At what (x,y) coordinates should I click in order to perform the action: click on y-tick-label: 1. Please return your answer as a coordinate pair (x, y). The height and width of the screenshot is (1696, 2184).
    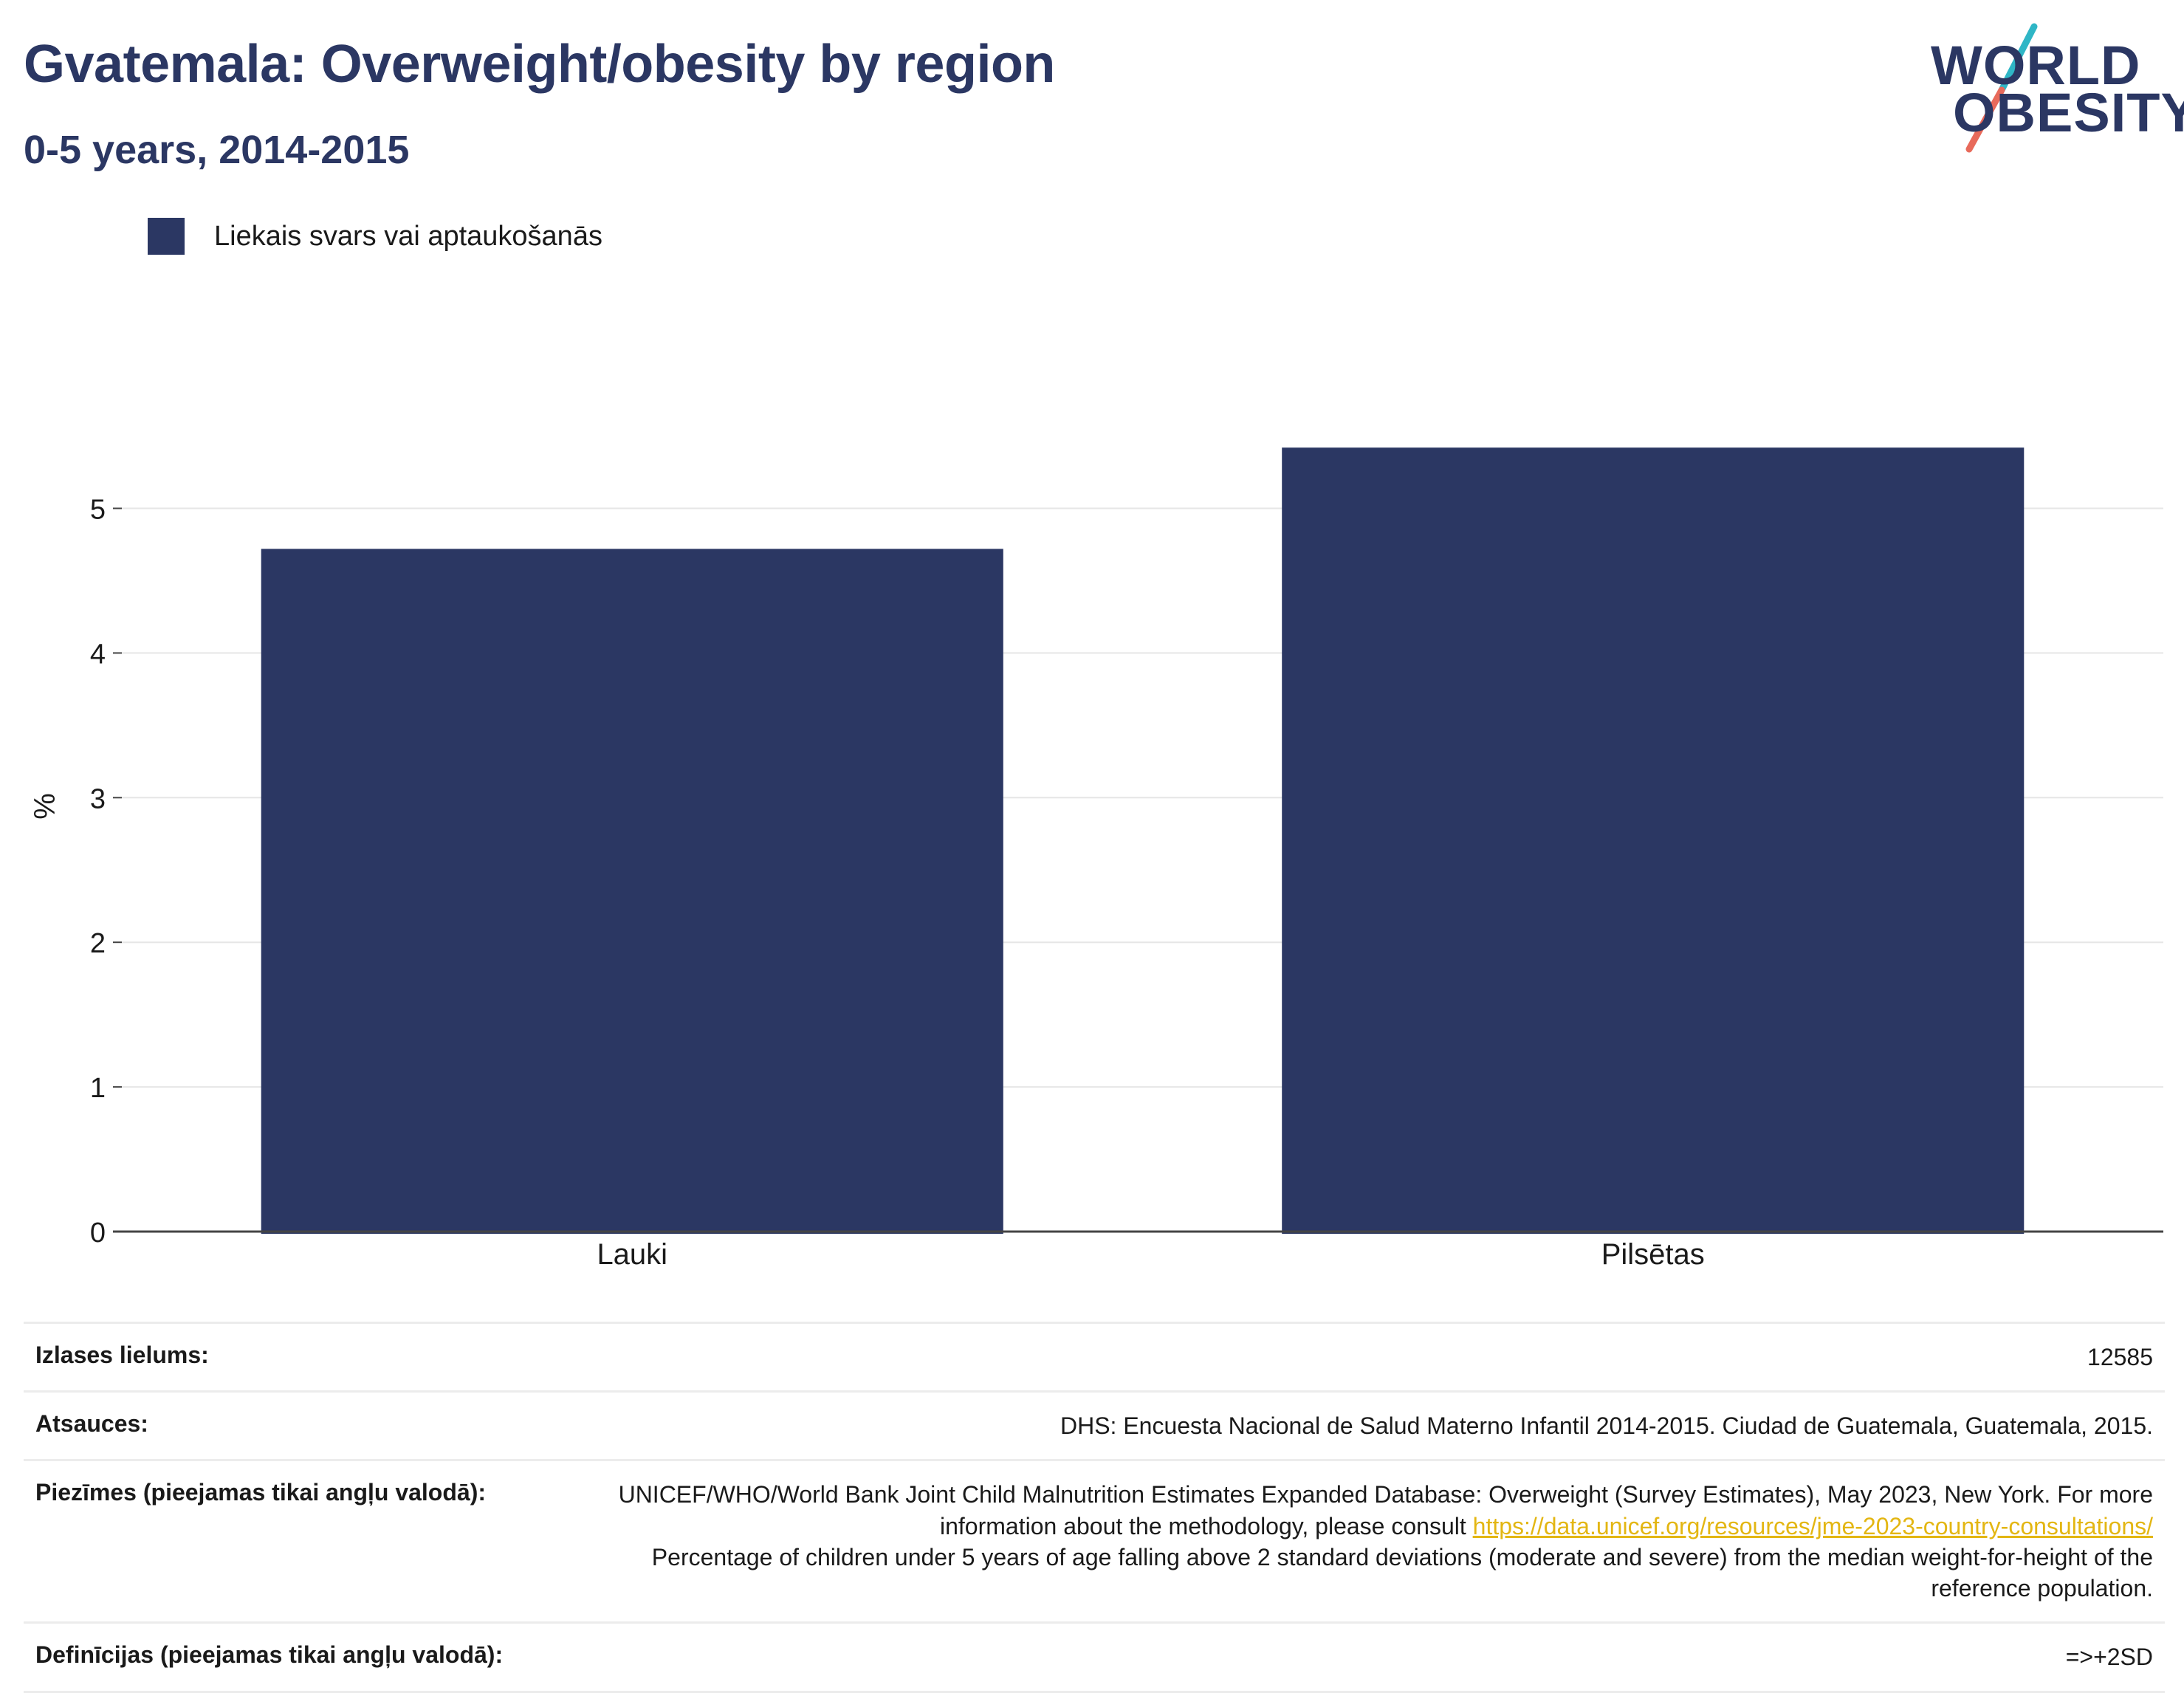
    Looking at the image, I should click on (98, 1088).